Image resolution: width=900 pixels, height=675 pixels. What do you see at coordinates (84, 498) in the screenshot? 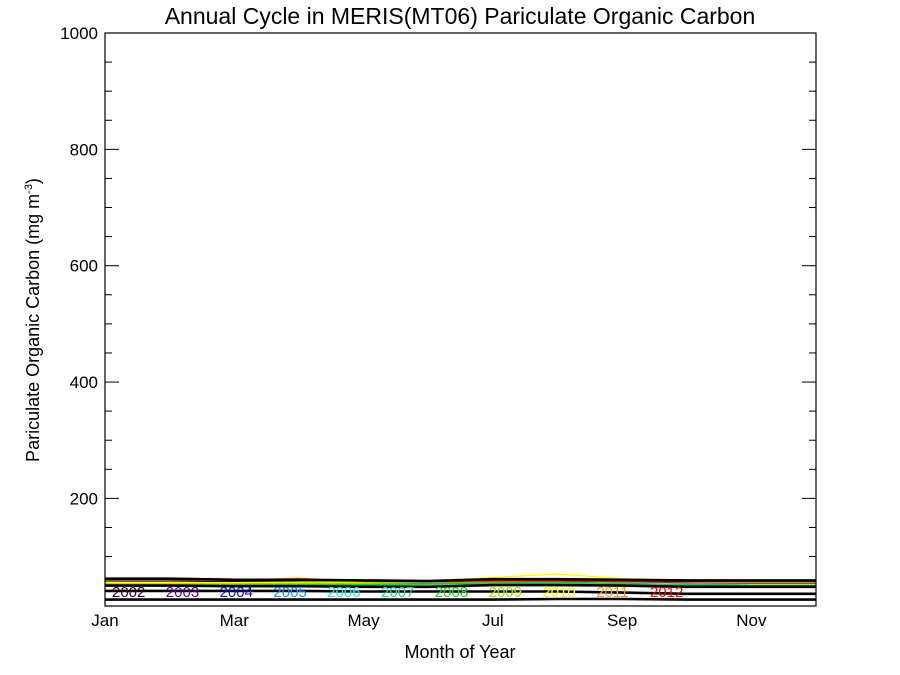
I see `y-tick-label: 200` at bounding box center [84, 498].